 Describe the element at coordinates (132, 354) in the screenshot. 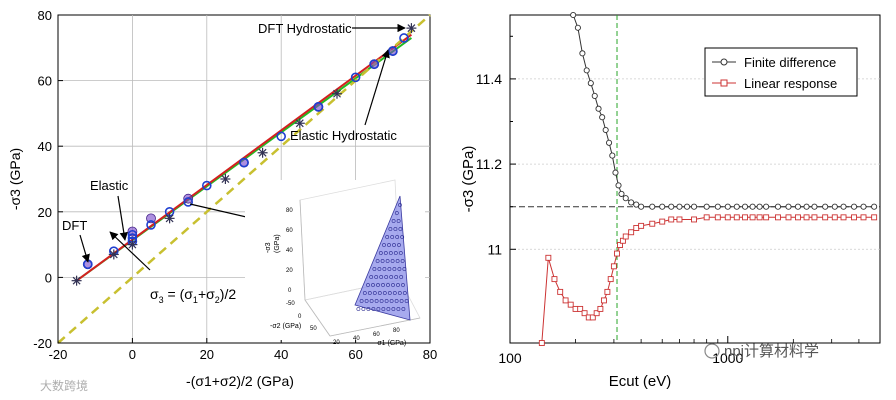

I see `left-x-tick-label: 0` at that location.